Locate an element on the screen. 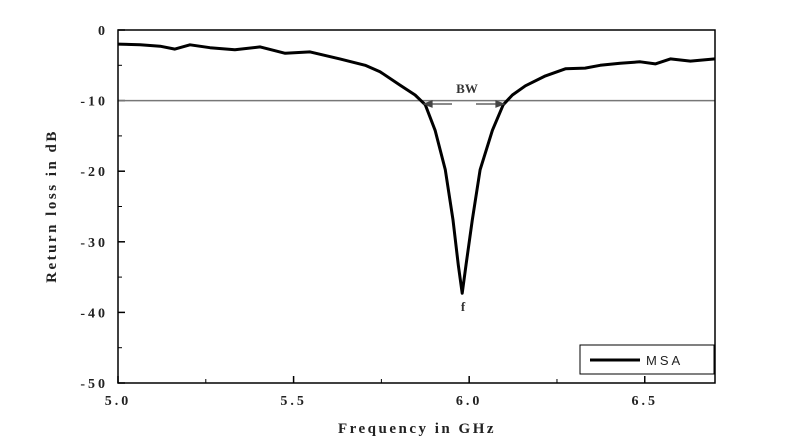  y-tick-label: -30 is located at coordinates (94, 243).